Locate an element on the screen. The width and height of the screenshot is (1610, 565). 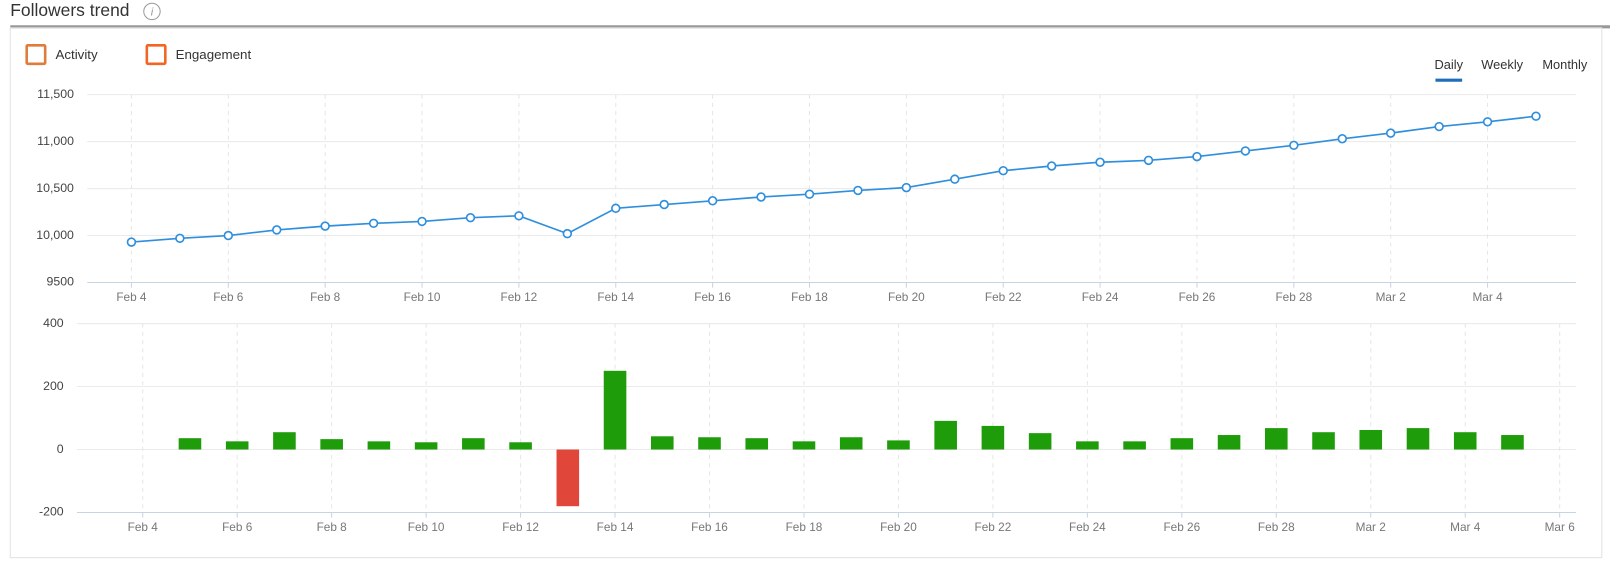
widget-title: Followers trend is located at coordinates (69, 10).